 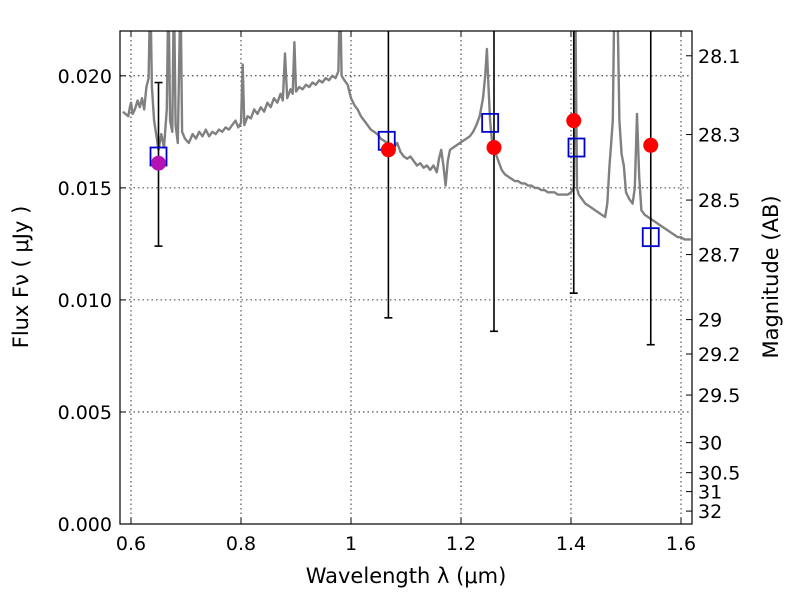 I want to click on right-tick-label: 28.7, so click(x=719, y=256).